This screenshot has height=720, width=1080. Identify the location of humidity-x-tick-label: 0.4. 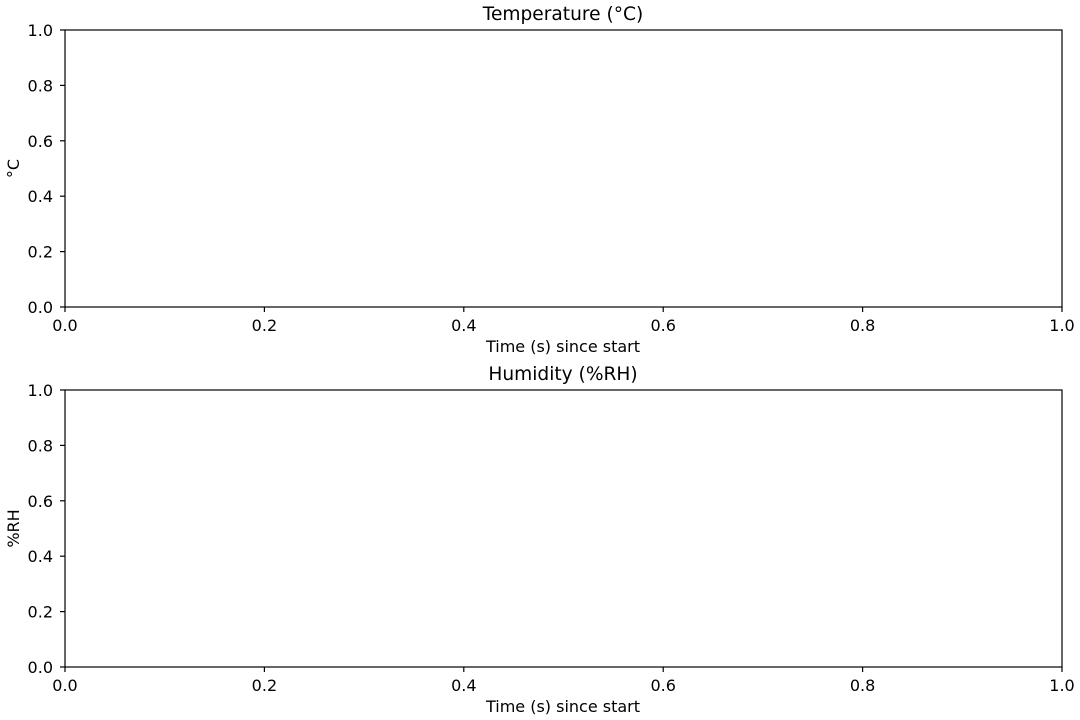
(463, 685).